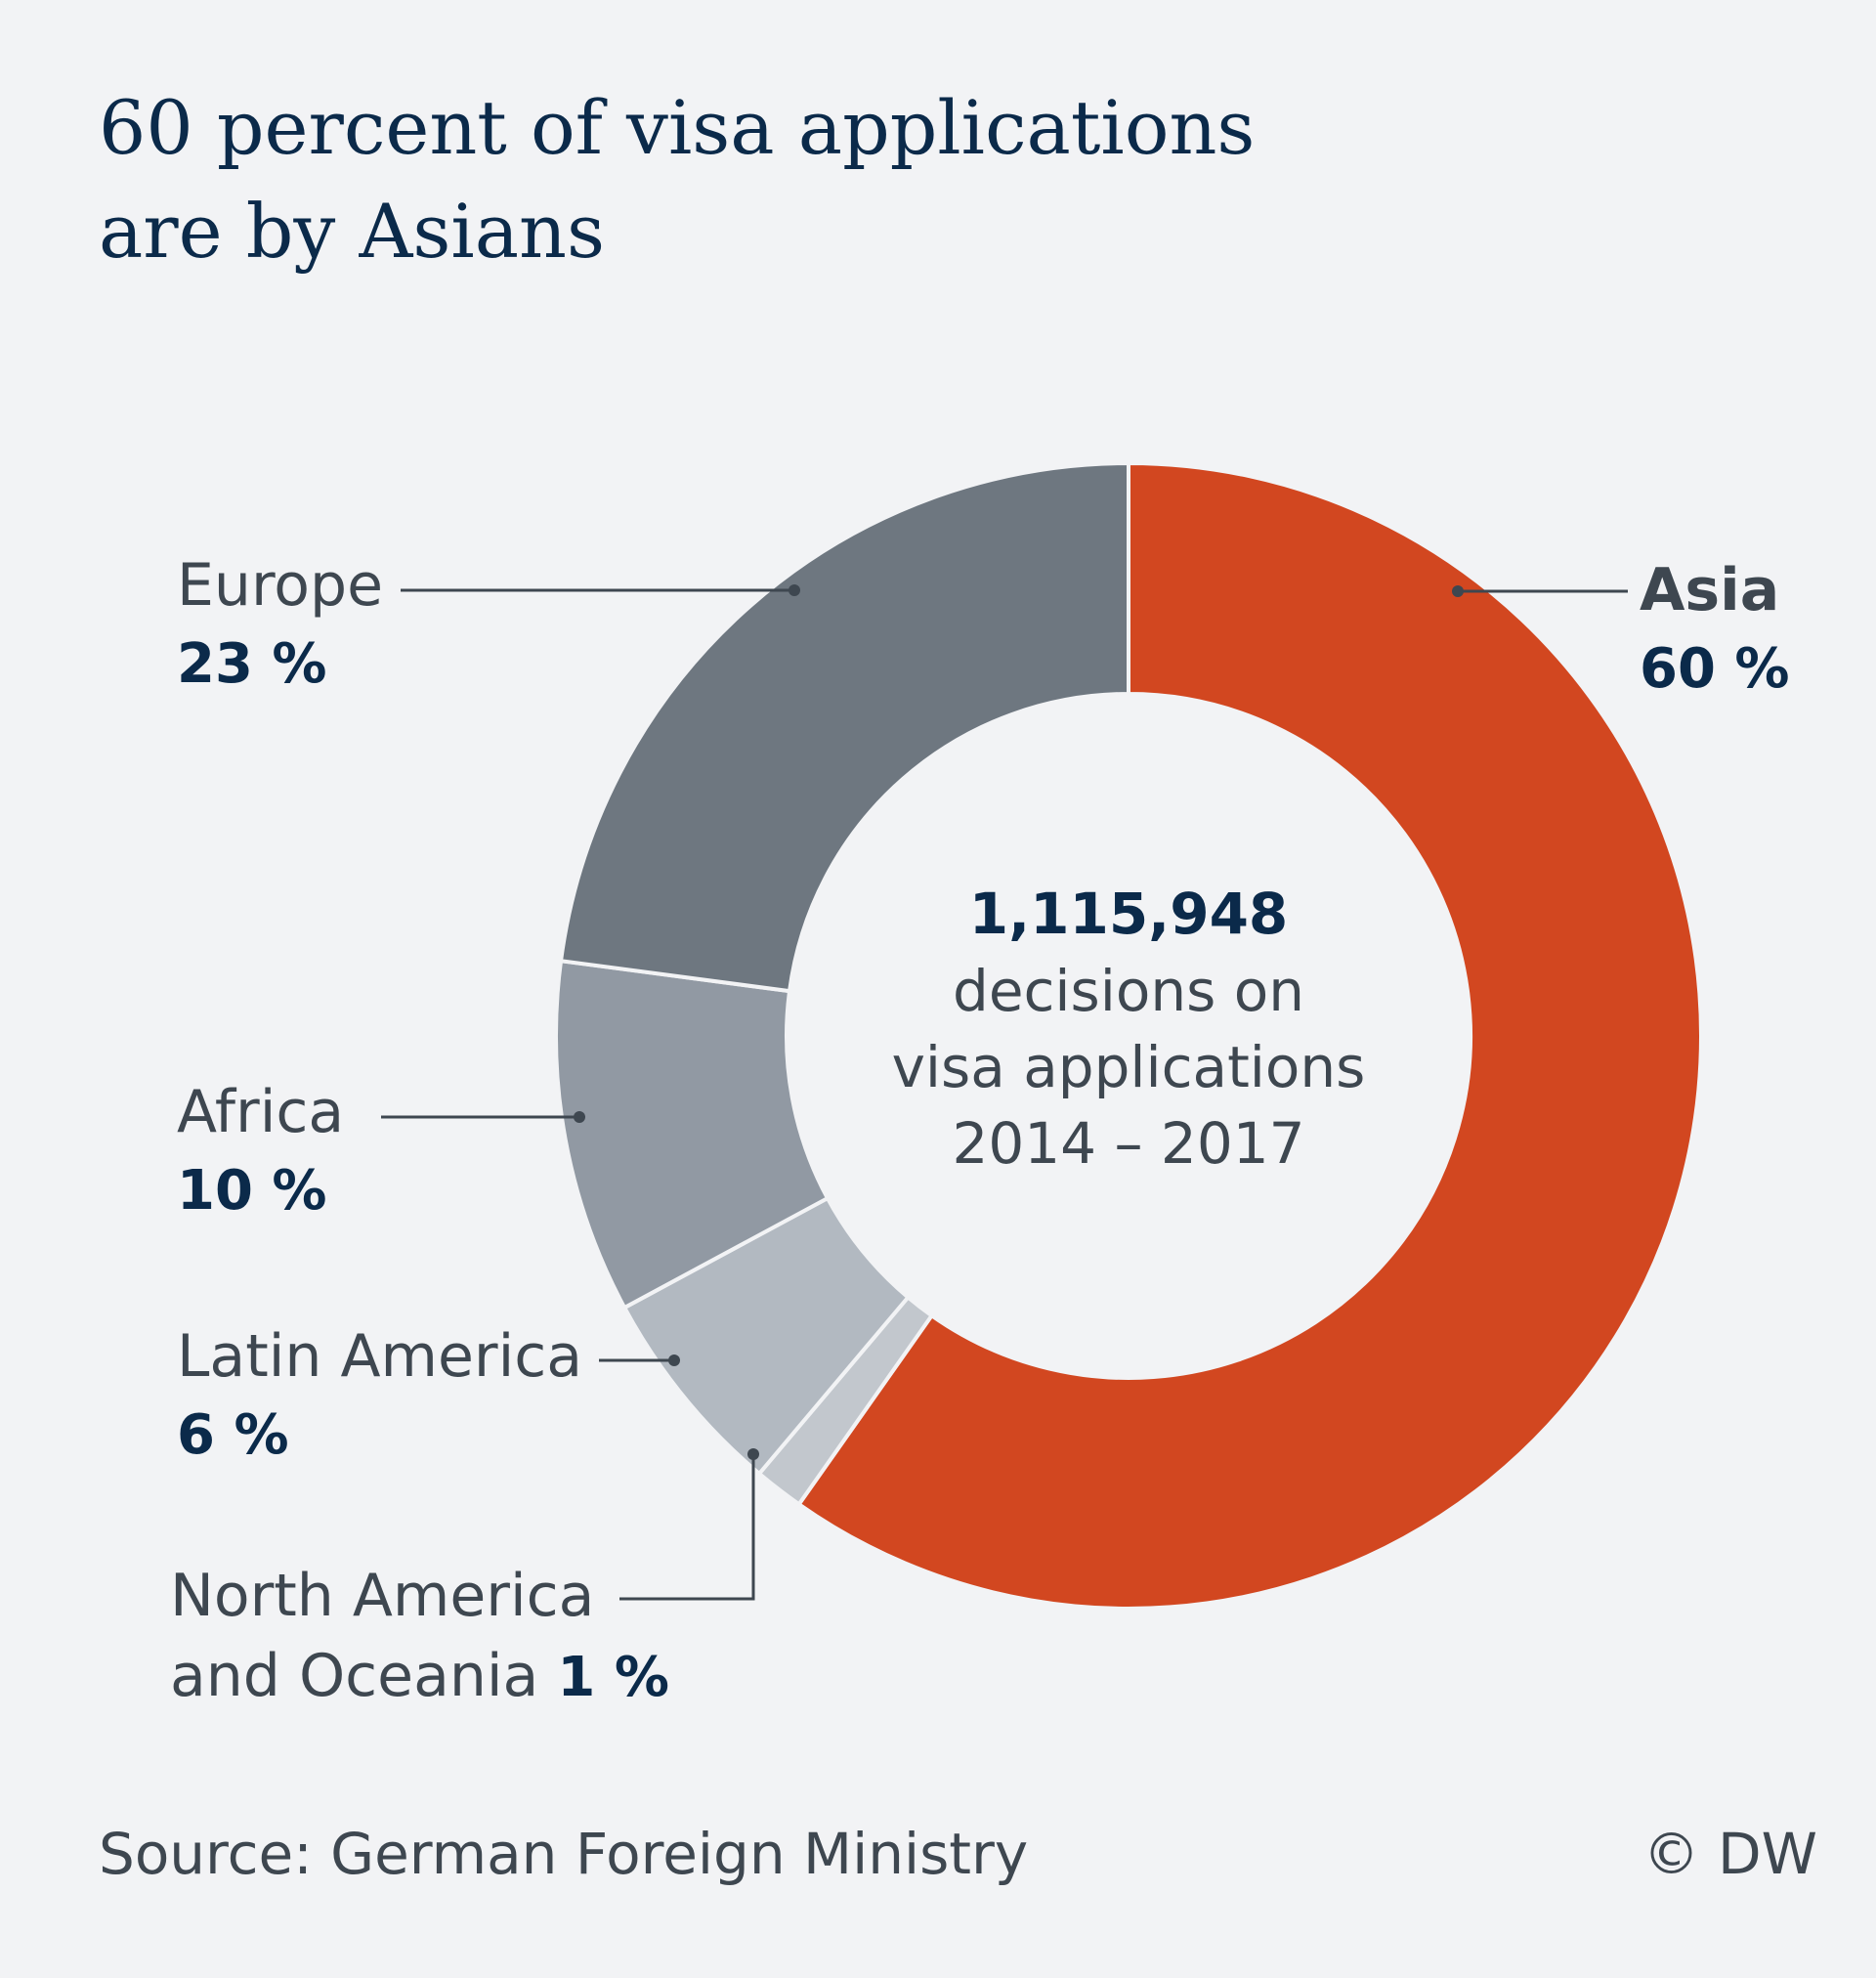 The height and width of the screenshot is (1978, 1876). What do you see at coordinates (280, 624) in the screenshot?
I see `label-europe: Europe 23 %` at bounding box center [280, 624].